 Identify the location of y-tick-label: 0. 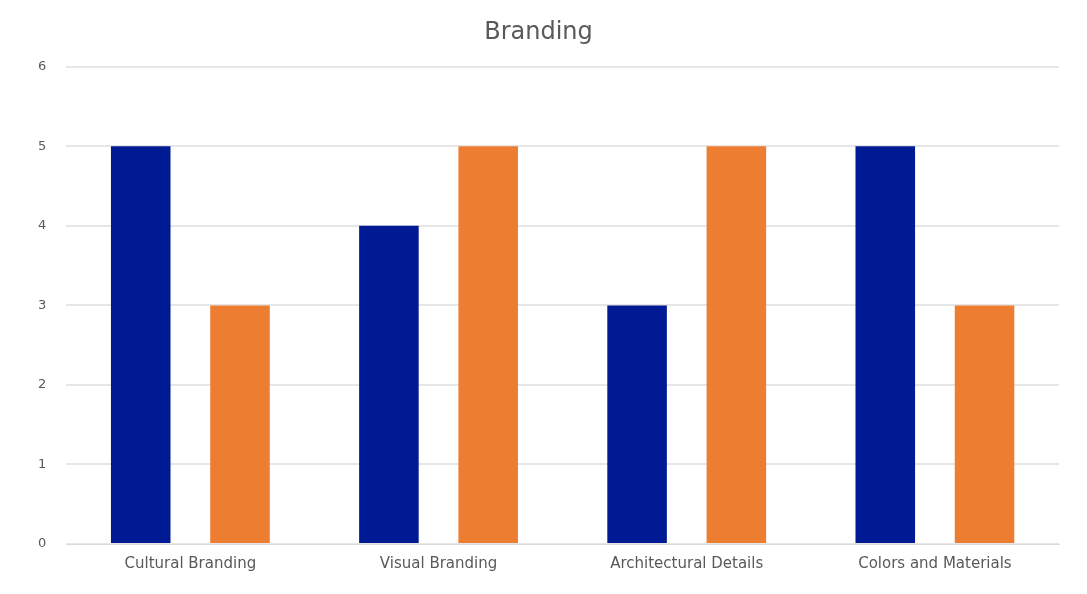
(42, 543).